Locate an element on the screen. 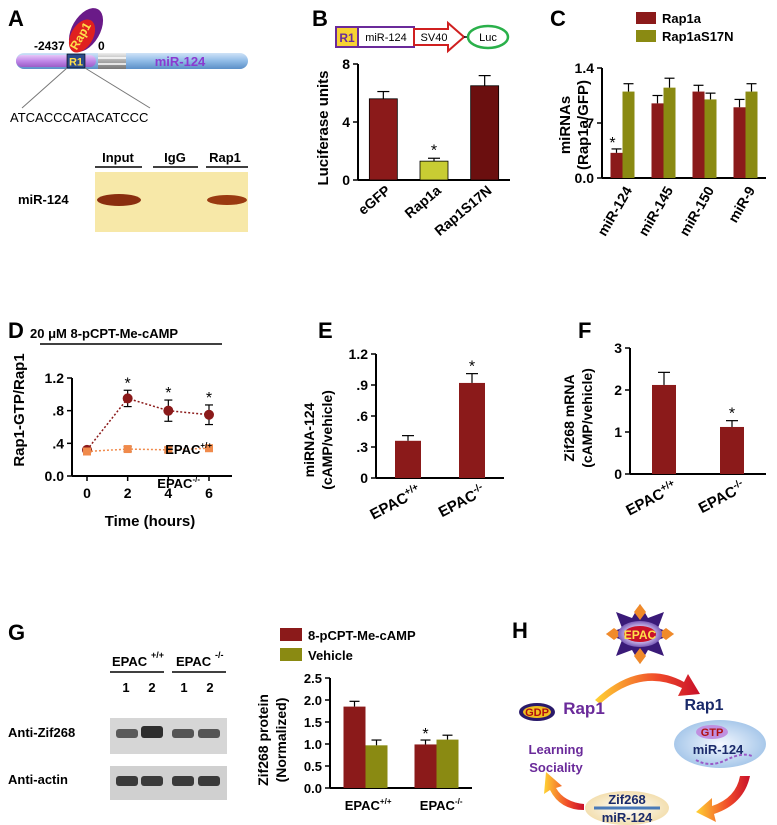 This screenshot has width=777, height=825. c-ytick-label: 0.0 is located at coordinates (585, 178).